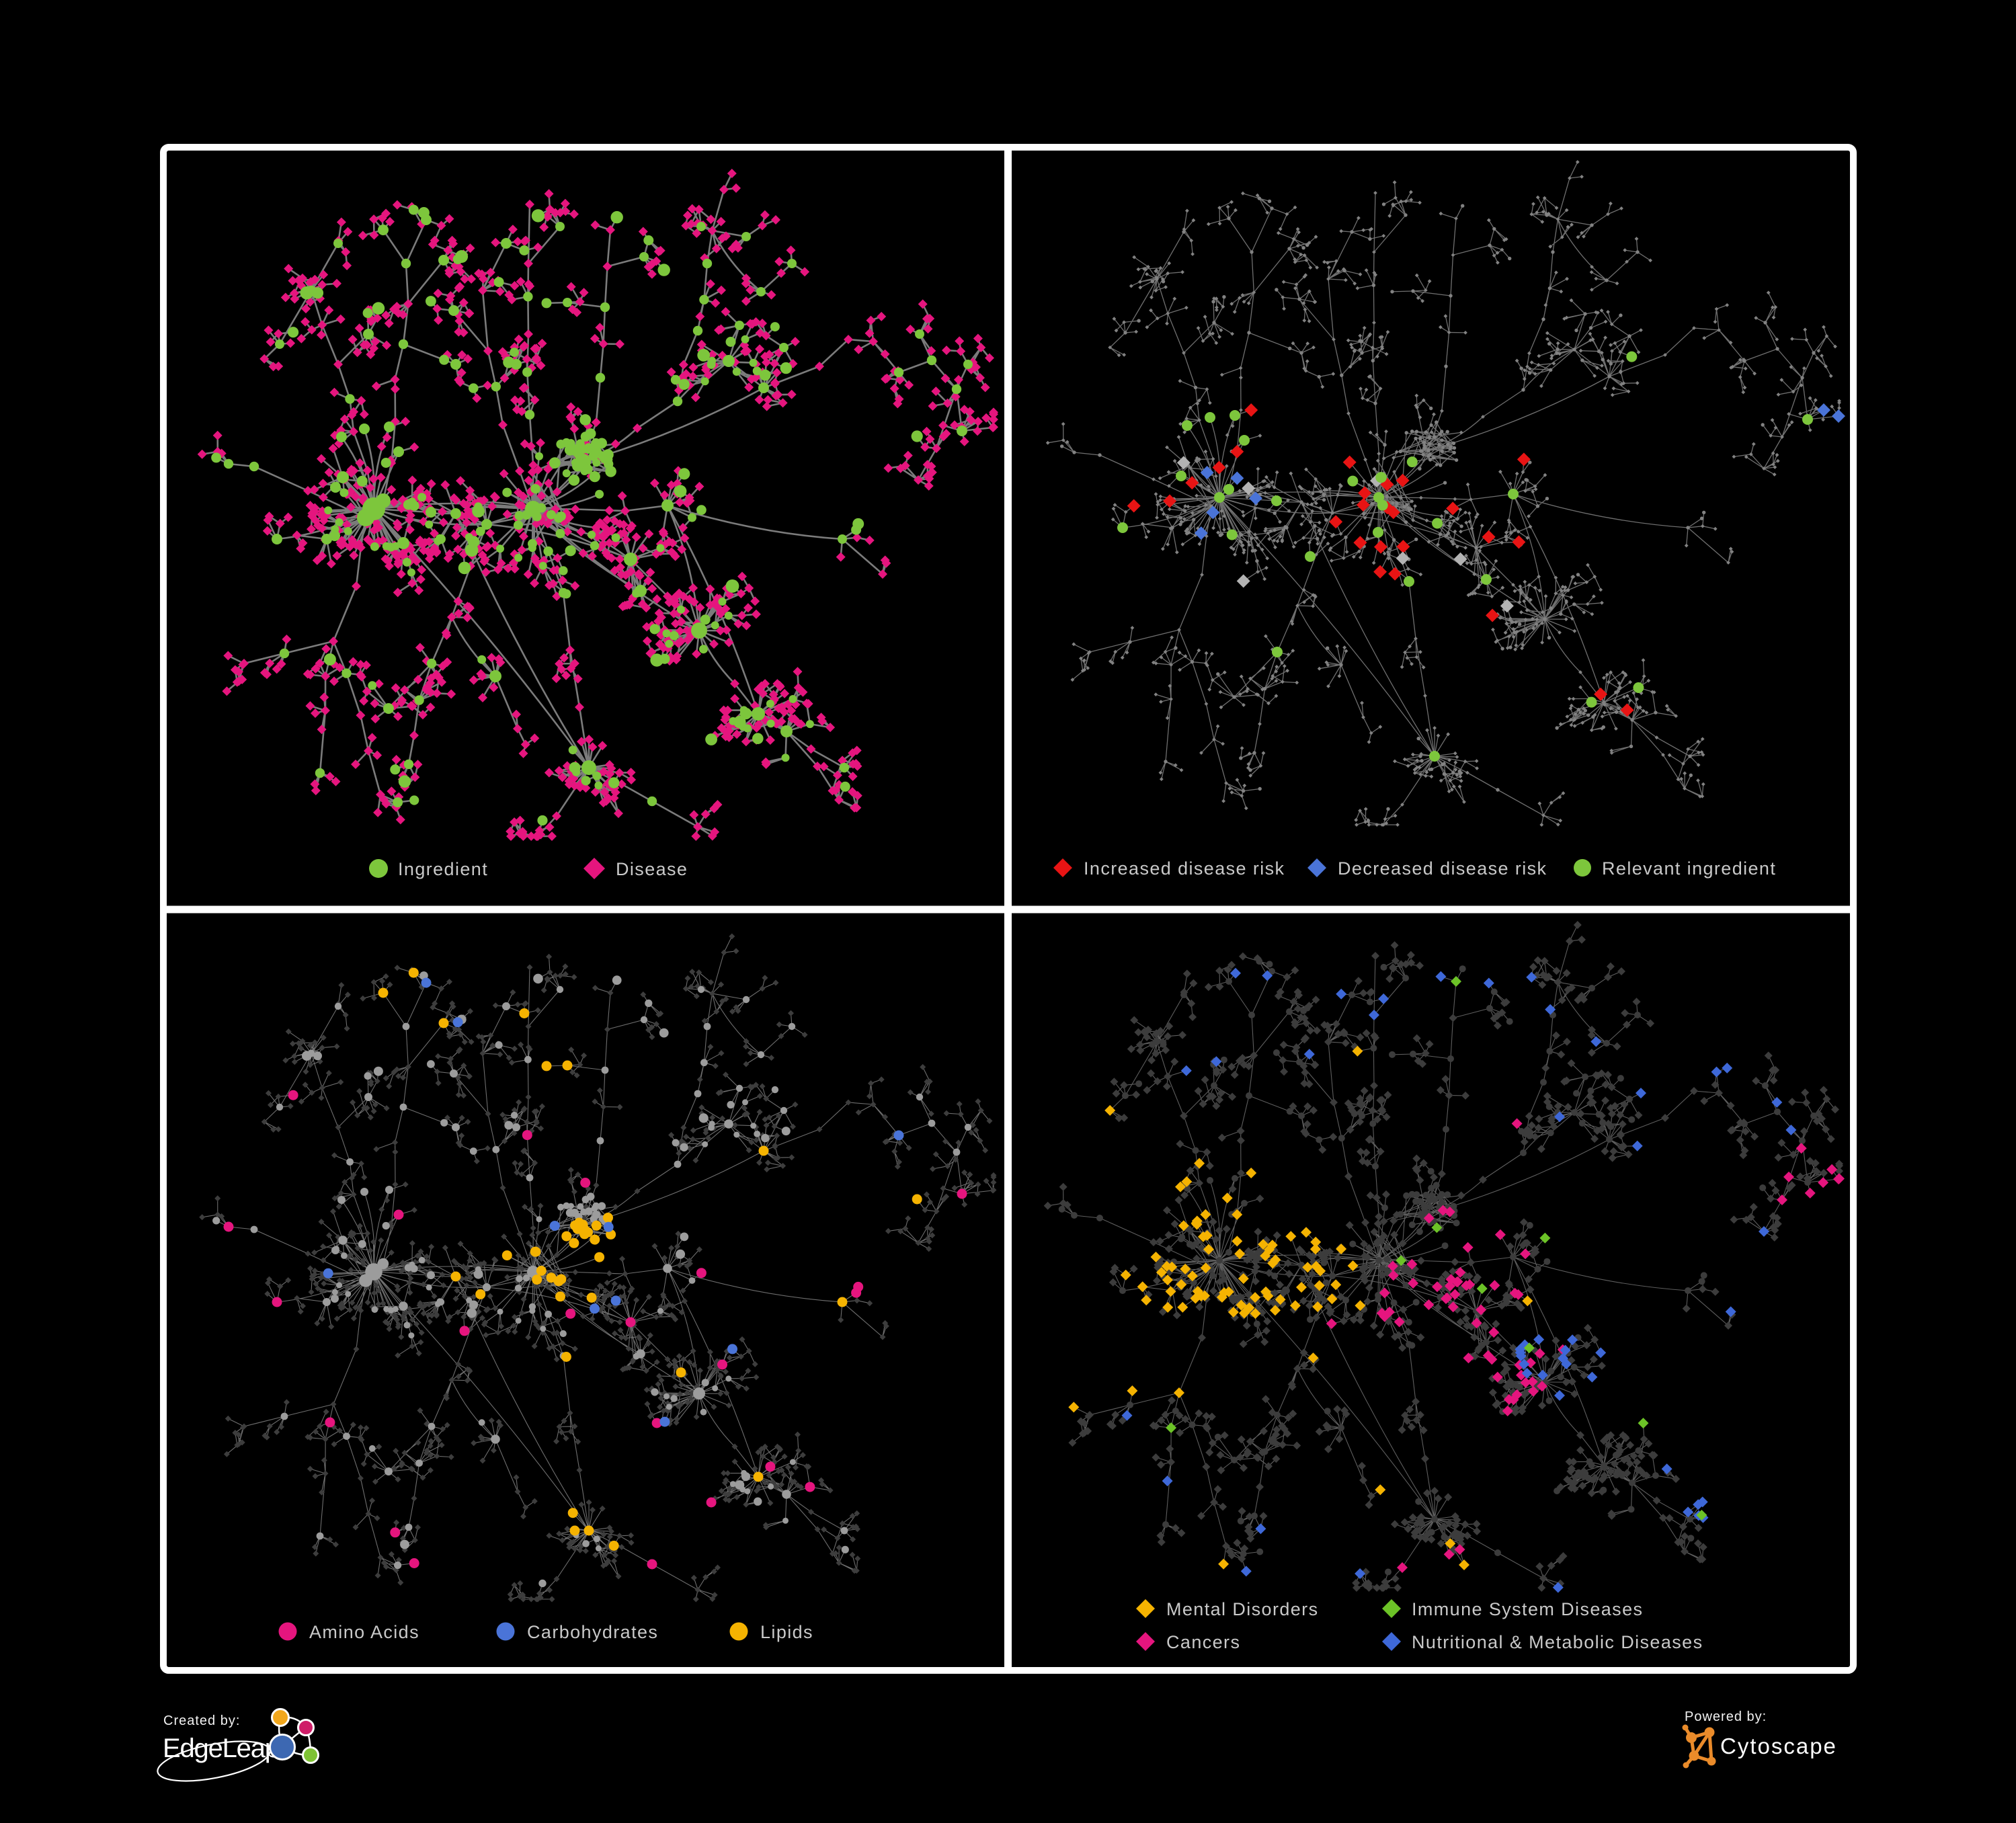  I want to click on svg-text: Disease, so click(652, 869).